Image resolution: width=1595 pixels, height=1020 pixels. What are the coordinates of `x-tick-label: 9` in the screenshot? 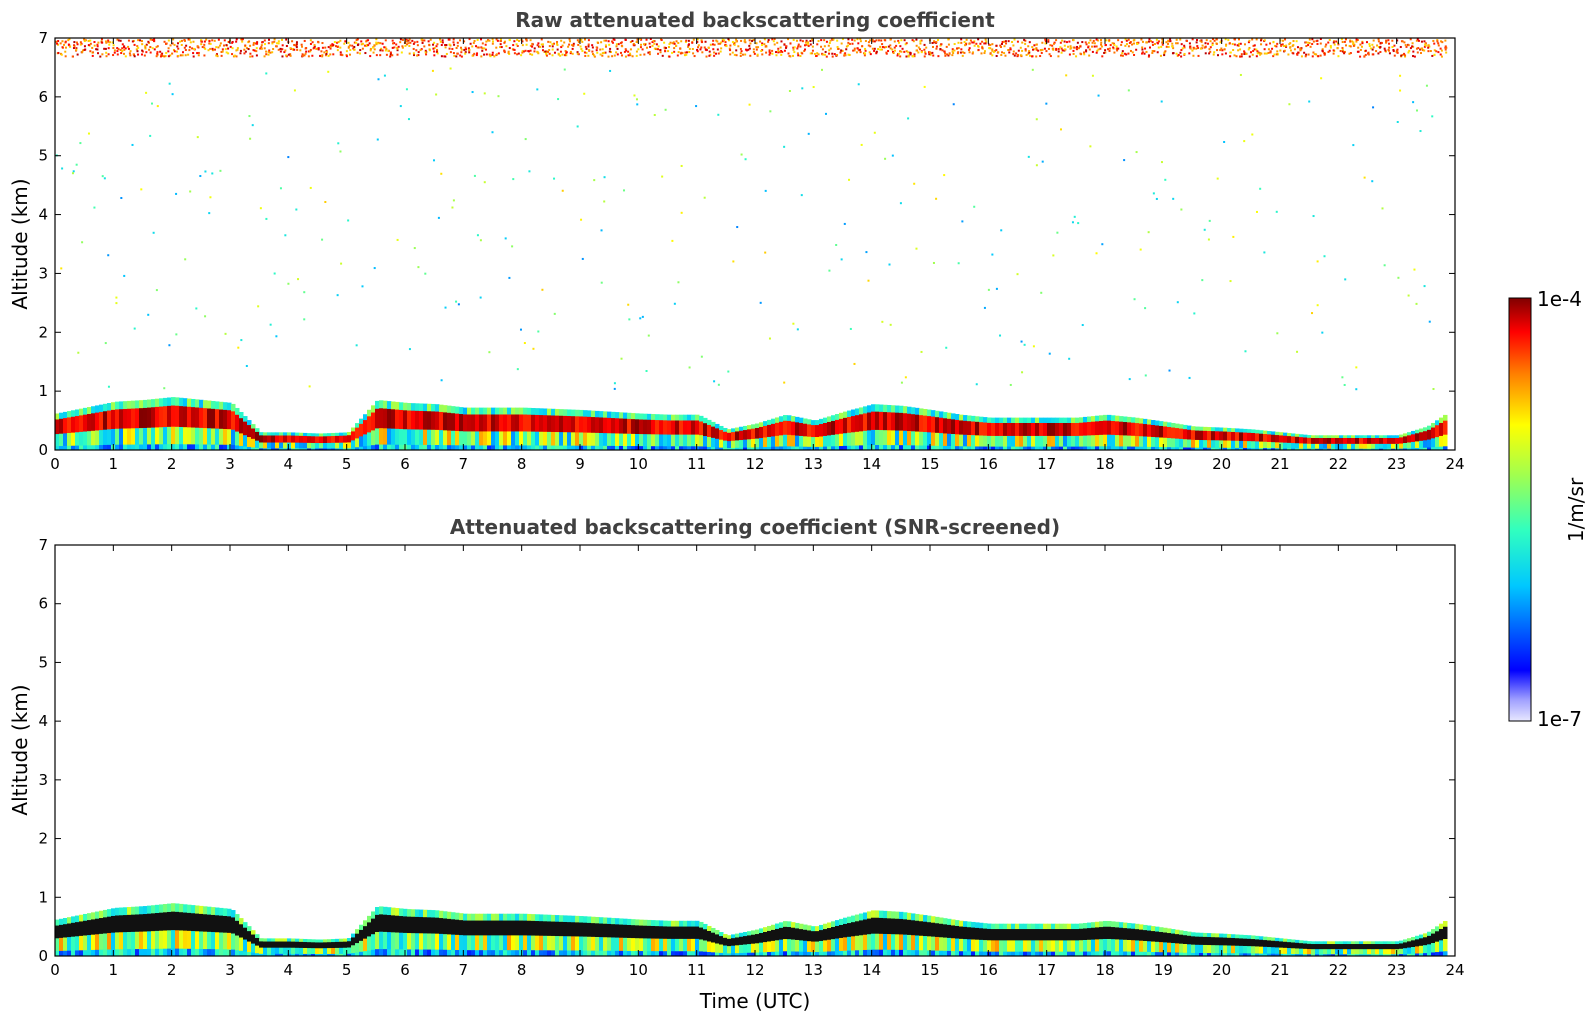 It's located at (580, 464).